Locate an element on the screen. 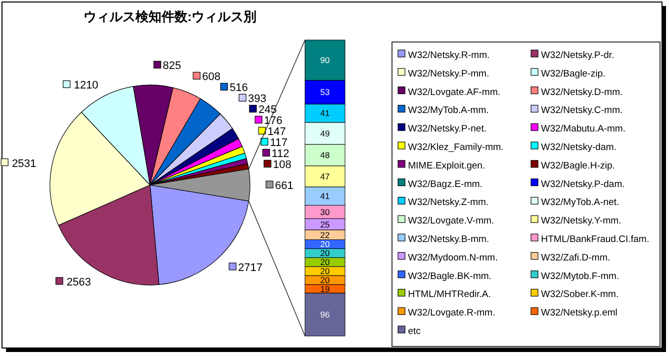  legend-label: W32/Sober.K-mm. is located at coordinates (580, 294).